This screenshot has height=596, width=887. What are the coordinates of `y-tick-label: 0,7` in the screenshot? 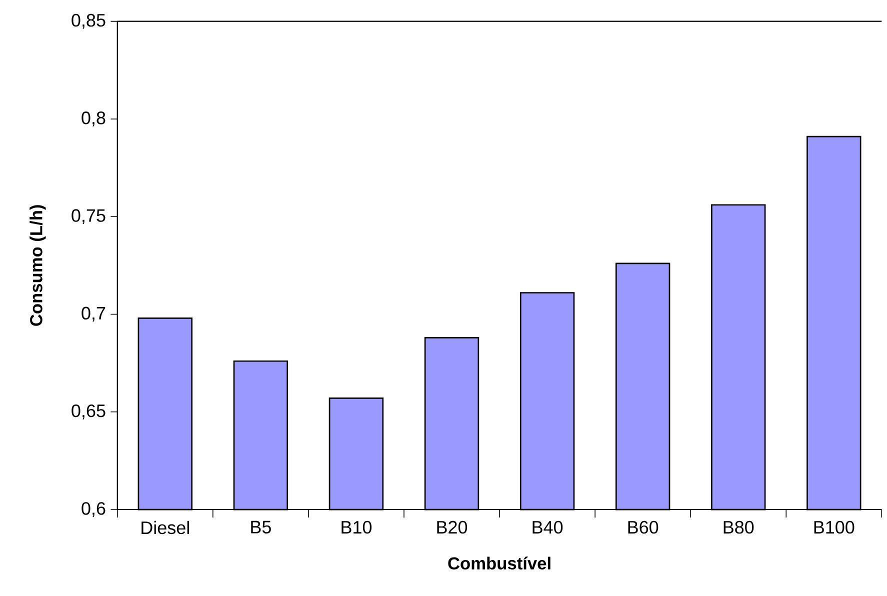 It's located at (94, 314).